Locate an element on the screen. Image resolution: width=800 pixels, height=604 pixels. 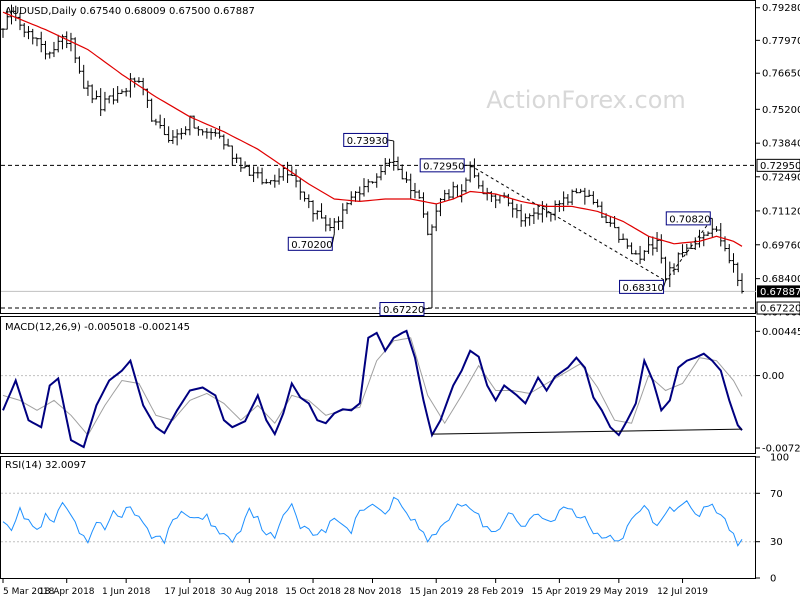
annotation-label: 0.70200 is located at coordinates (311, 245).